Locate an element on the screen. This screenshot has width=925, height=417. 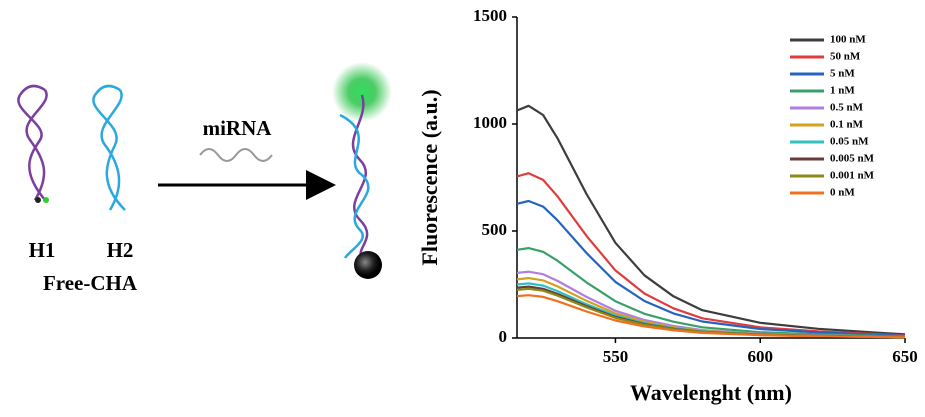
y-axis-label: Fluorescence (a.u.) is located at coordinates (429, 177).